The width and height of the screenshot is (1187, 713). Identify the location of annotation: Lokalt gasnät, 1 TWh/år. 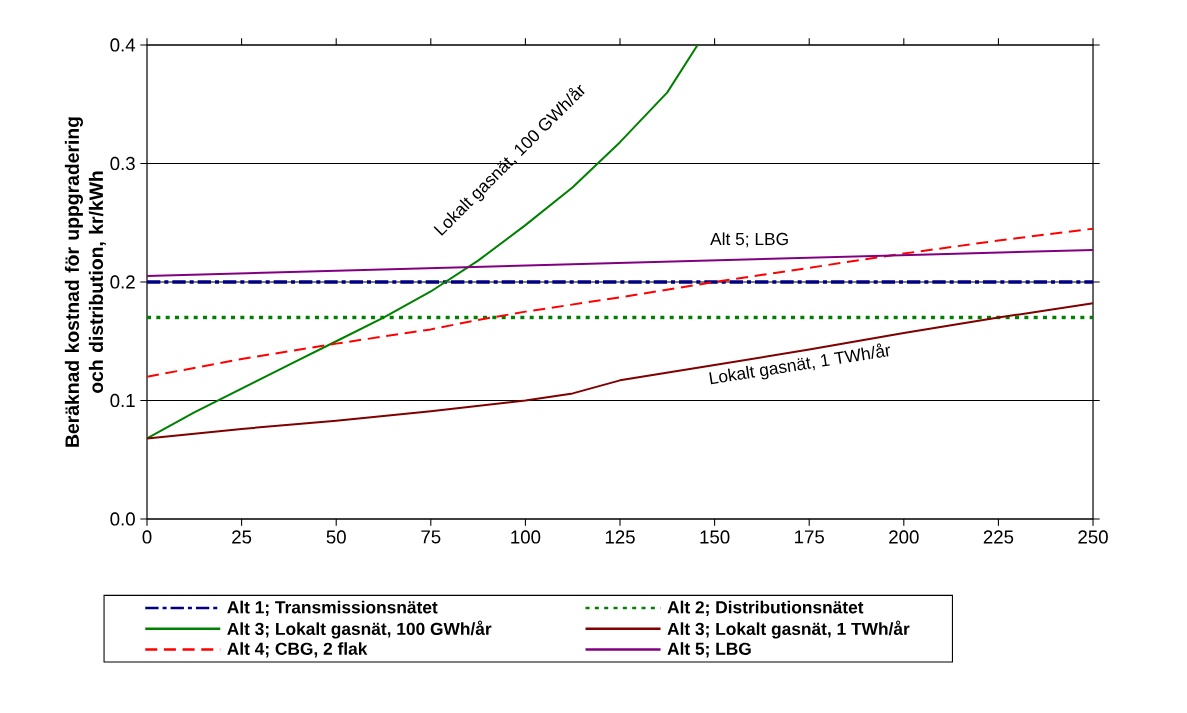
(799, 364).